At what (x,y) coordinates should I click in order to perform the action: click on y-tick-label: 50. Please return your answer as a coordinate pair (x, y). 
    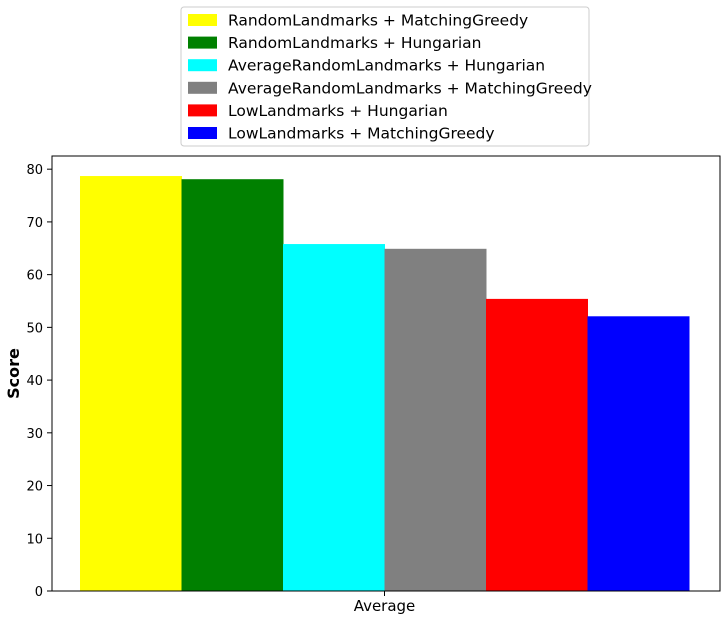
    Looking at the image, I should click on (34, 328).